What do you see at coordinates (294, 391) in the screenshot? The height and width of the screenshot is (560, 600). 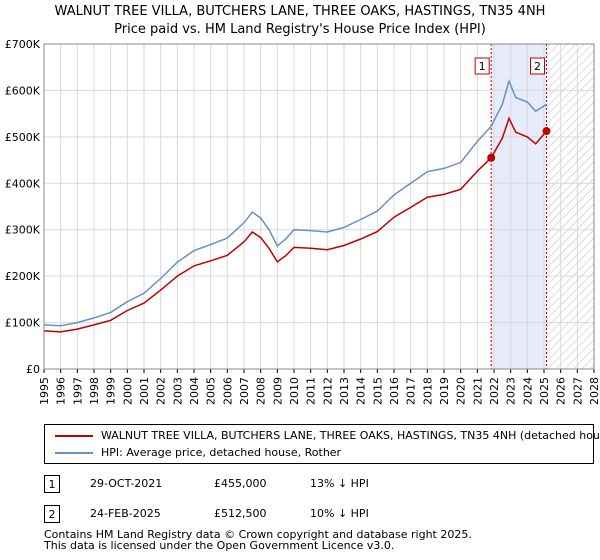 I see `x-tick-label: 2010` at bounding box center [294, 391].